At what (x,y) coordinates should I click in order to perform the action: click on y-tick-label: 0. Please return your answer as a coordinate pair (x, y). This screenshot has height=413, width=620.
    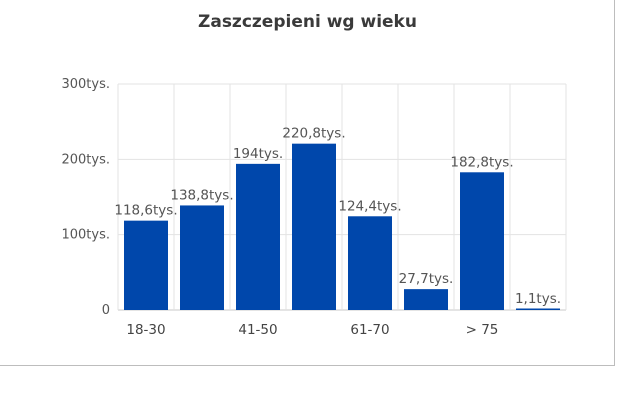
    Looking at the image, I should click on (106, 310).